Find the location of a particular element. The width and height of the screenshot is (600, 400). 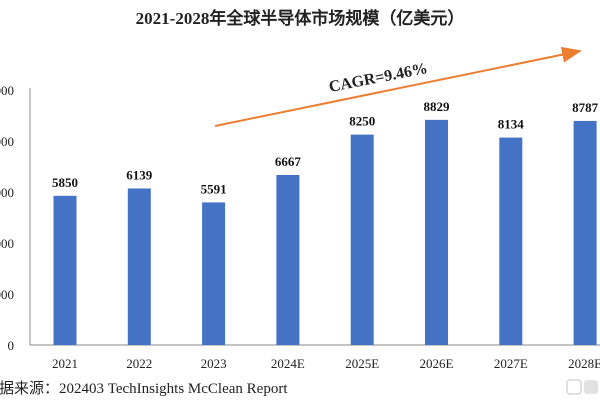

cagr-annotation: CAGR=9.46% is located at coordinates (379, 78).